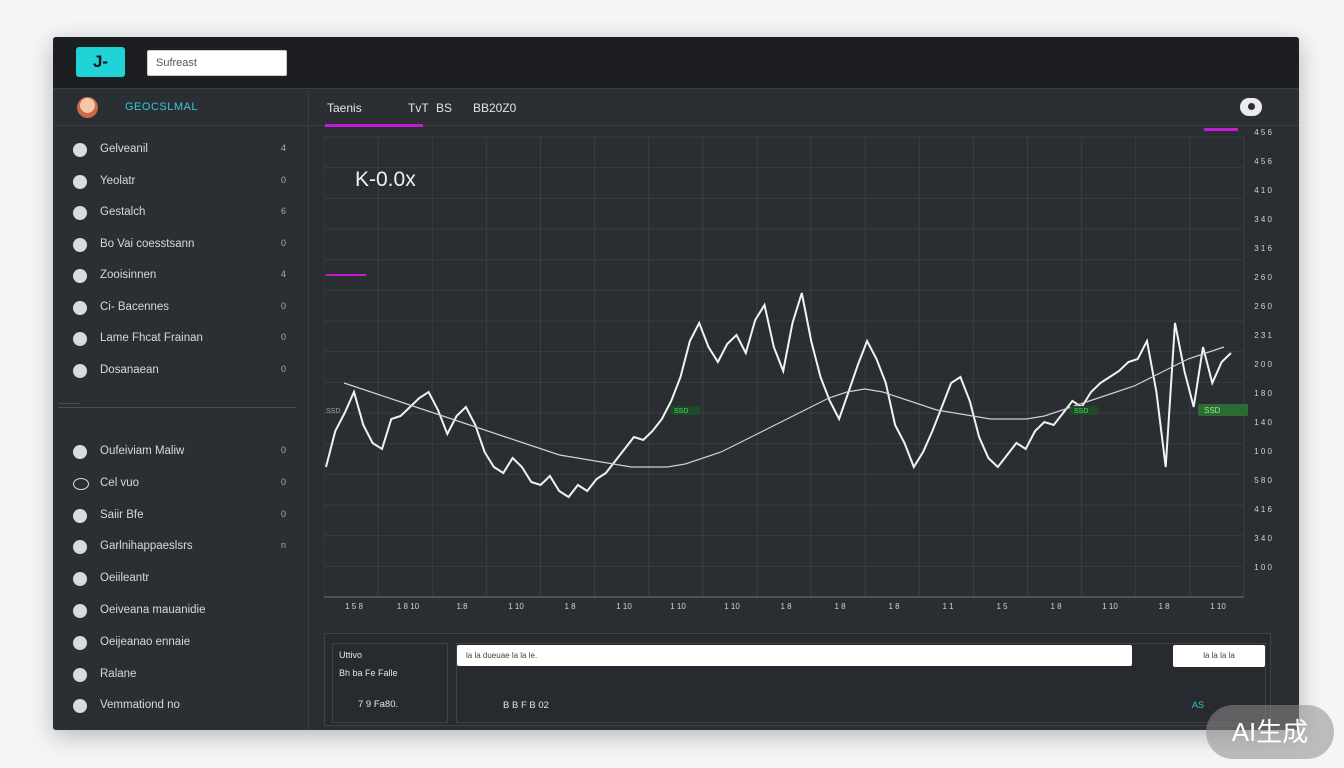 The height and width of the screenshot is (768, 1344). What do you see at coordinates (118, 673) in the screenshot?
I see `sidebar-item-label: Ralane` at bounding box center [118, 673].